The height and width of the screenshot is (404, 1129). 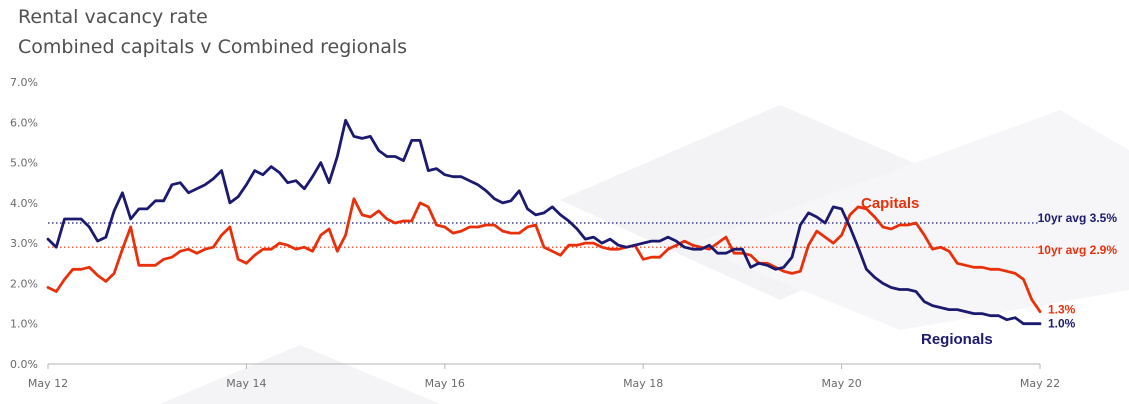 I want to click on x-tick-label: May 18, so click(x=643, y=383).